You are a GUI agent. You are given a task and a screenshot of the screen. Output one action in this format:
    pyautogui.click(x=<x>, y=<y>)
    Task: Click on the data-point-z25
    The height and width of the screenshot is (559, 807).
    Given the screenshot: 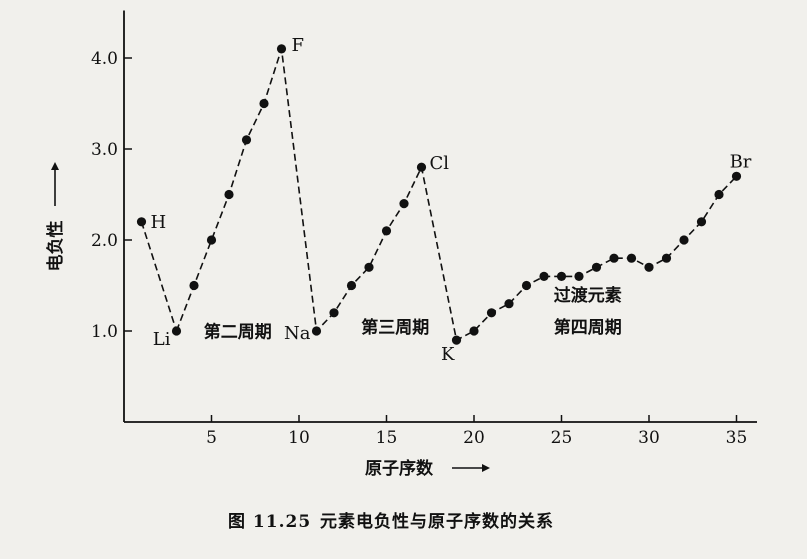 What is the action you would take?
    pyautogui.click(x=561, y=276)
    